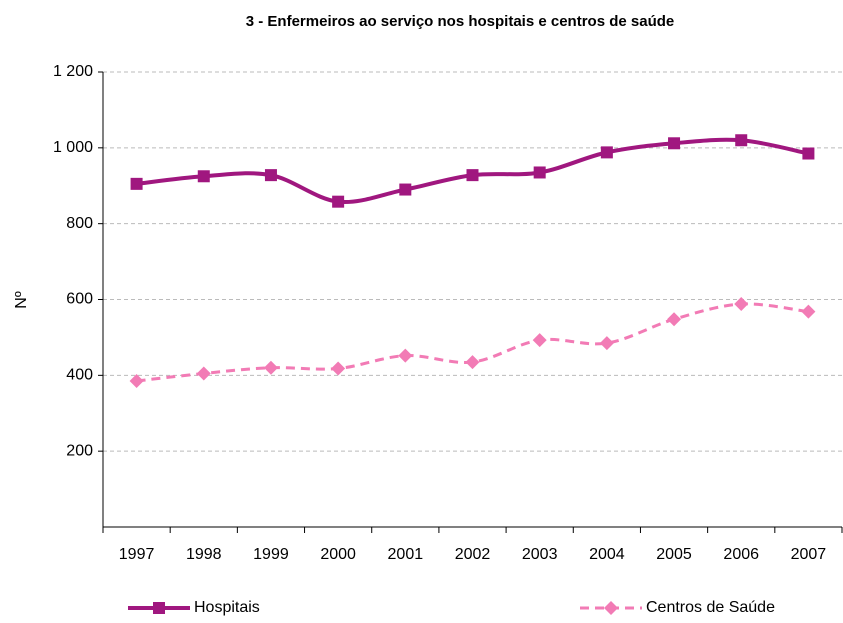 This screenshot has height=623, width=843. What do you see at coordinates (227, 607) in the screenshot?
I see `legend-label: Hospitais` at bounding box center [227, 607].